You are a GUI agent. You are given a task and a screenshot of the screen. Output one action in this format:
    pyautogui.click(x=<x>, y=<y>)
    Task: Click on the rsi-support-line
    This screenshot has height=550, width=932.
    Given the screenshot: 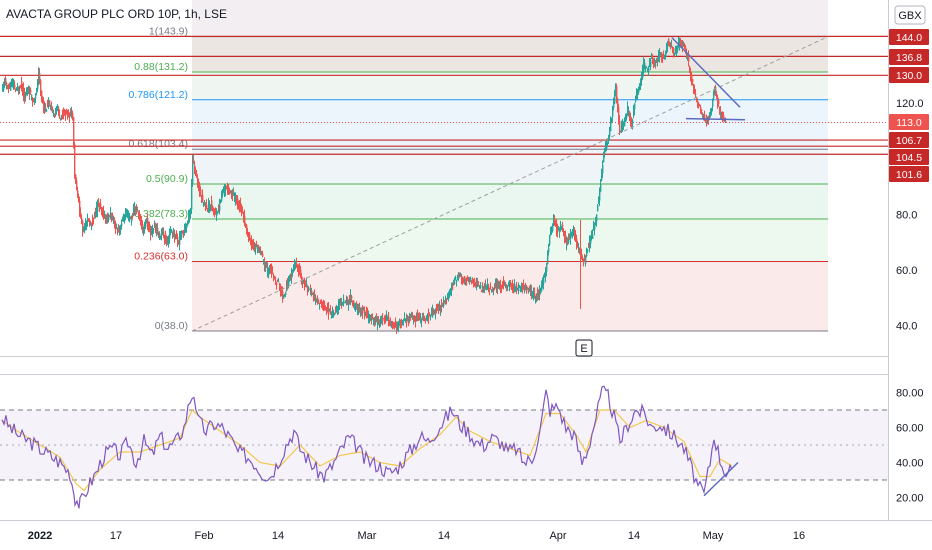 What is the action you would take?
    pyautogui.click(x=721, y=479)
    